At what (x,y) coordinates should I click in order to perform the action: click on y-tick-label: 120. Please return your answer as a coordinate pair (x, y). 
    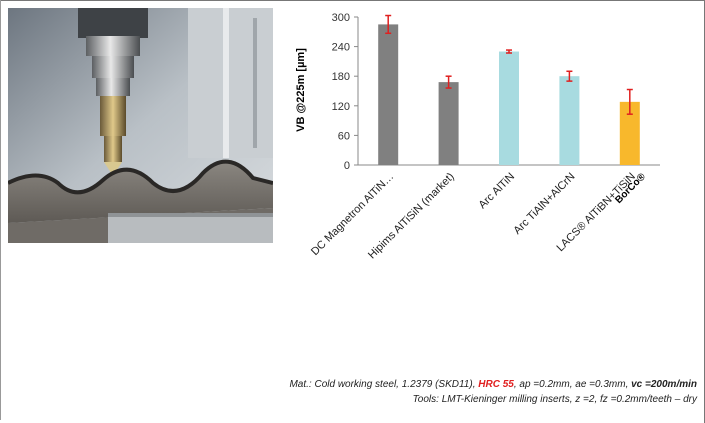
    Looking at the image, I should click on (341, 107).